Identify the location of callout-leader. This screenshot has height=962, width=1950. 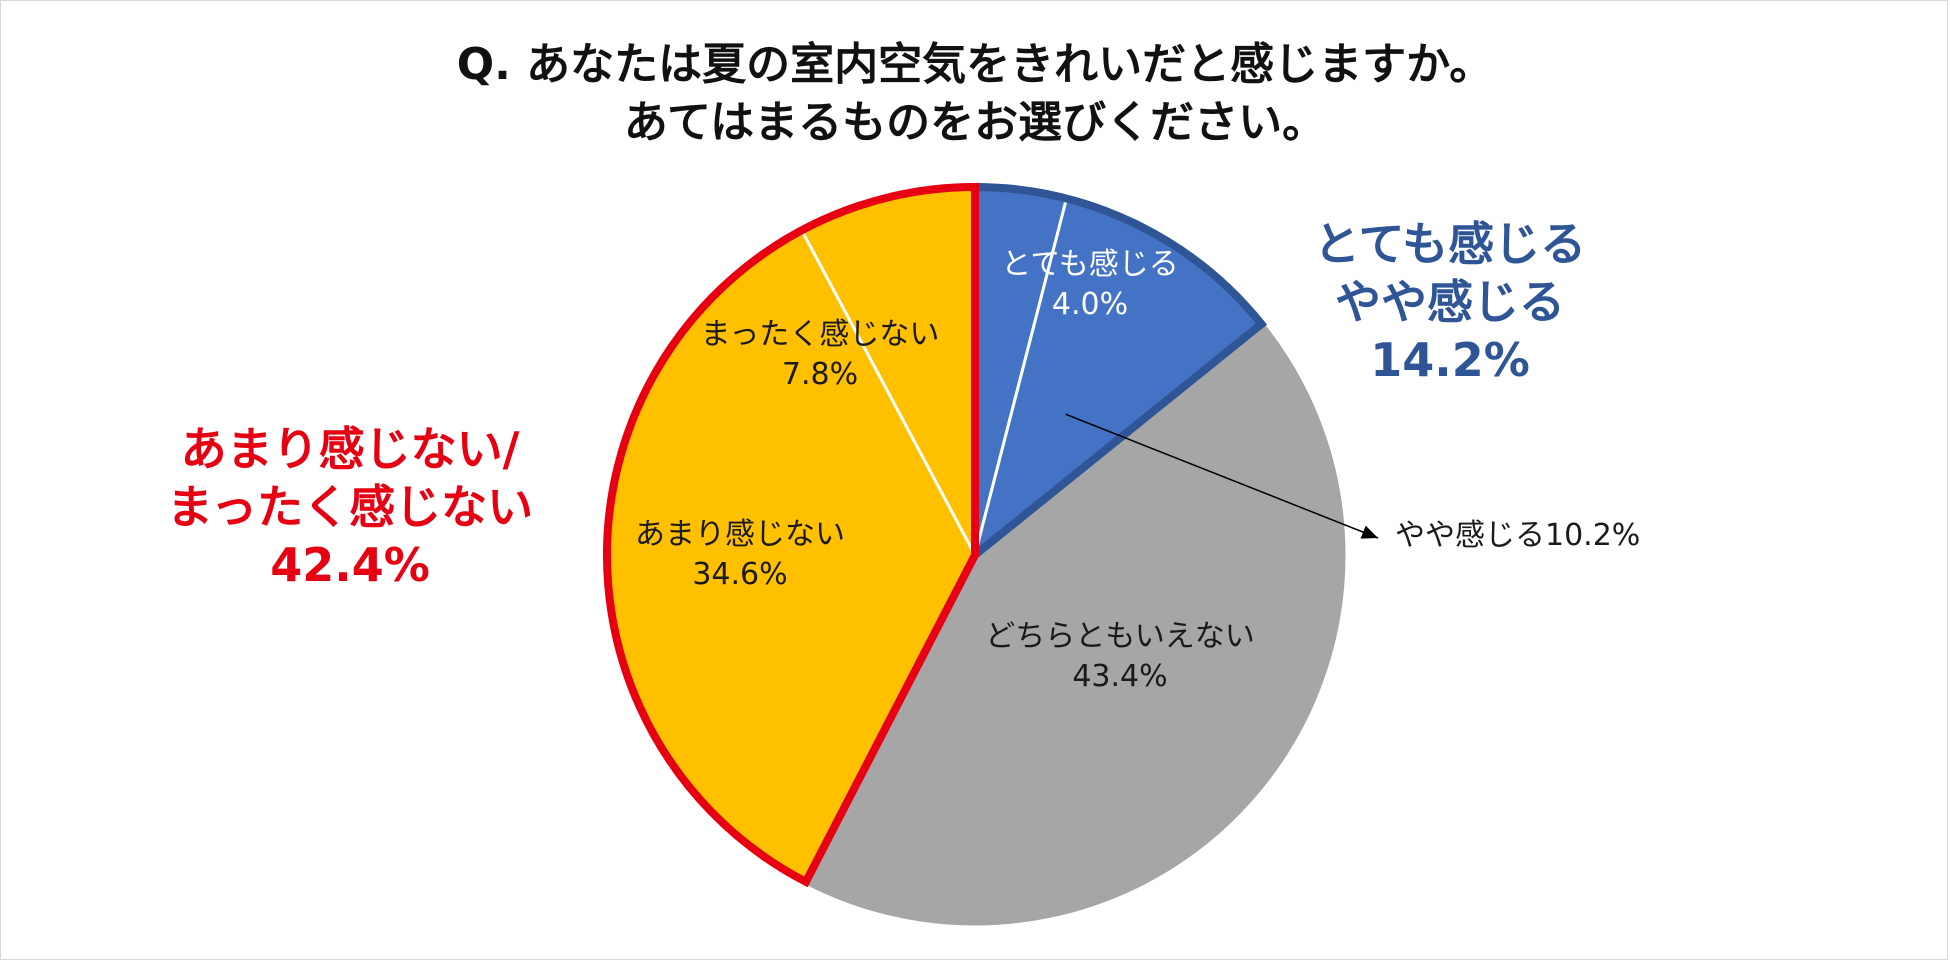
(1222, 476).